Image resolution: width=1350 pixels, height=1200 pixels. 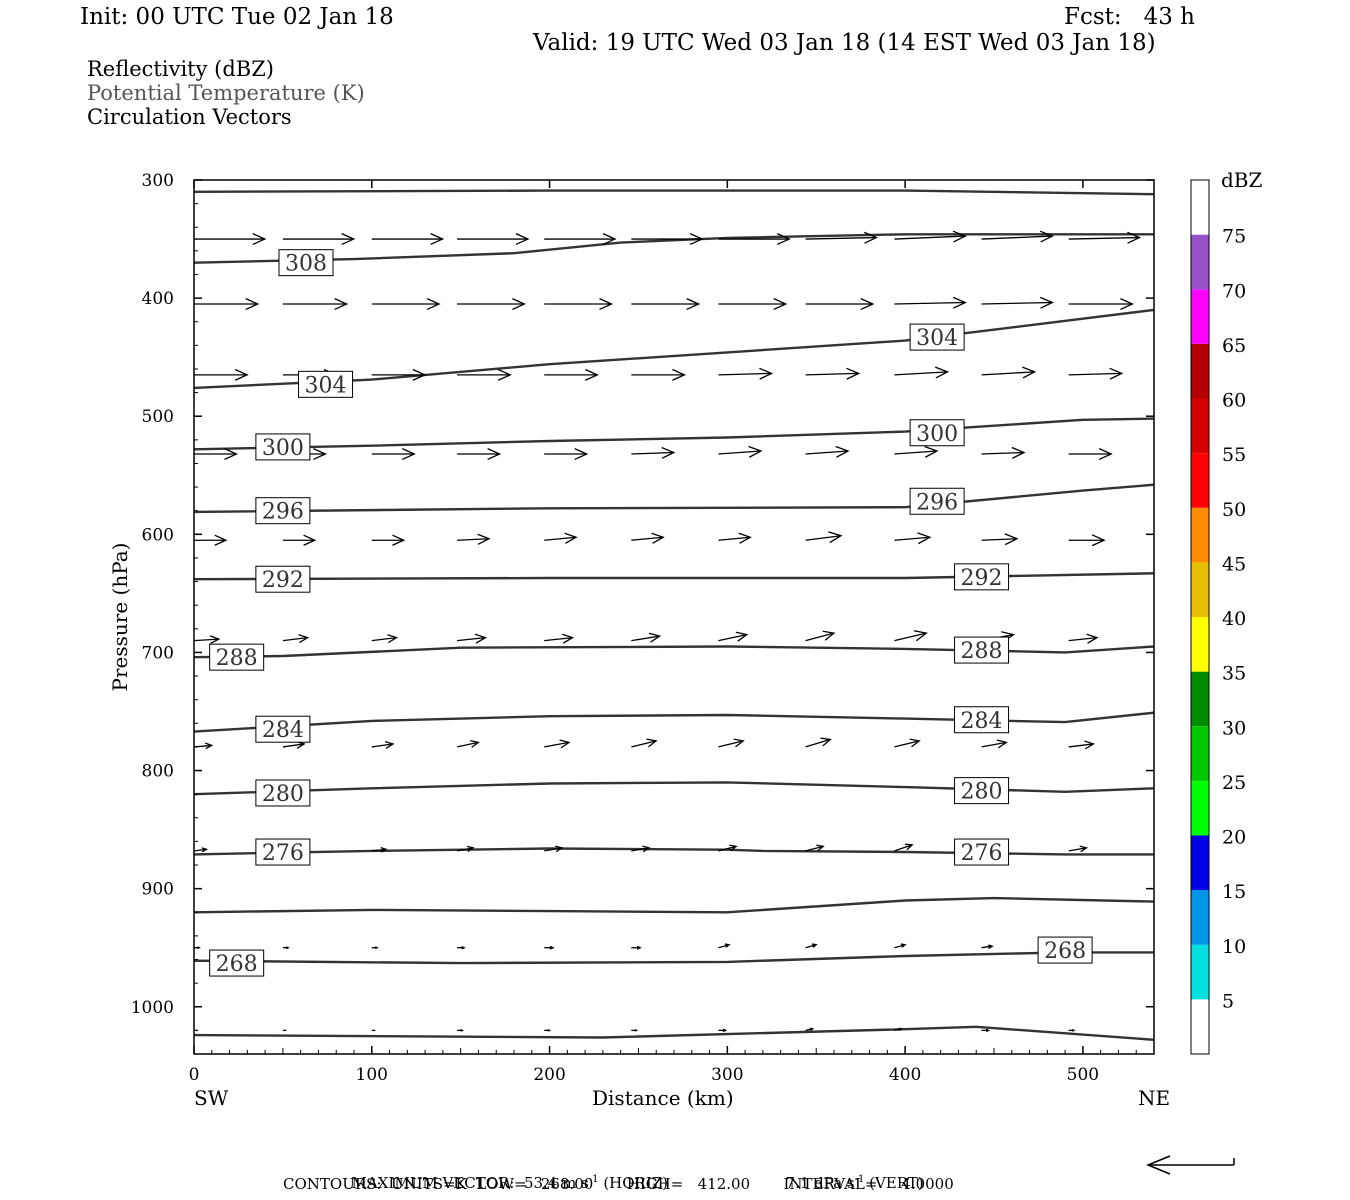 What do you see at coordinates (1234, 346) in the screenshot?
I see `colorbar-level-label: 65` at bounding box center [1234, 346].